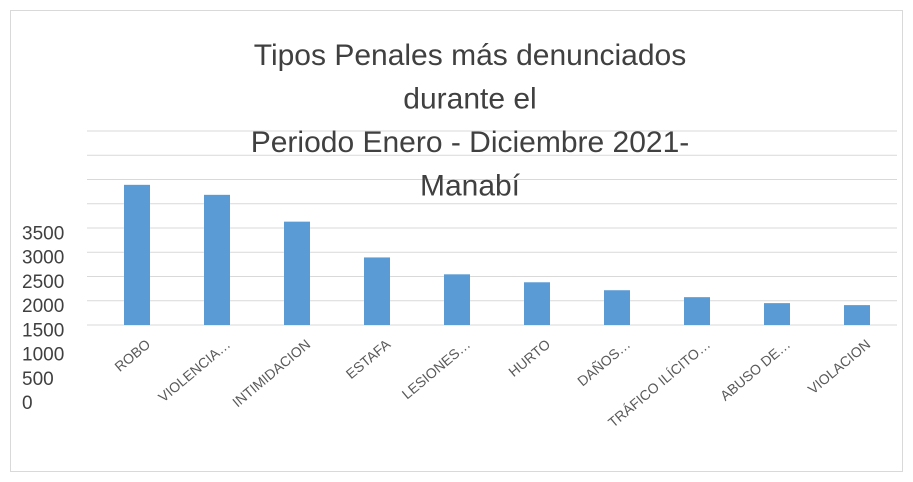  What do you see at coordinates (43, 258) in the screenshot?
I see `y-tick-label: 3000` at bounding box center [43, 258].